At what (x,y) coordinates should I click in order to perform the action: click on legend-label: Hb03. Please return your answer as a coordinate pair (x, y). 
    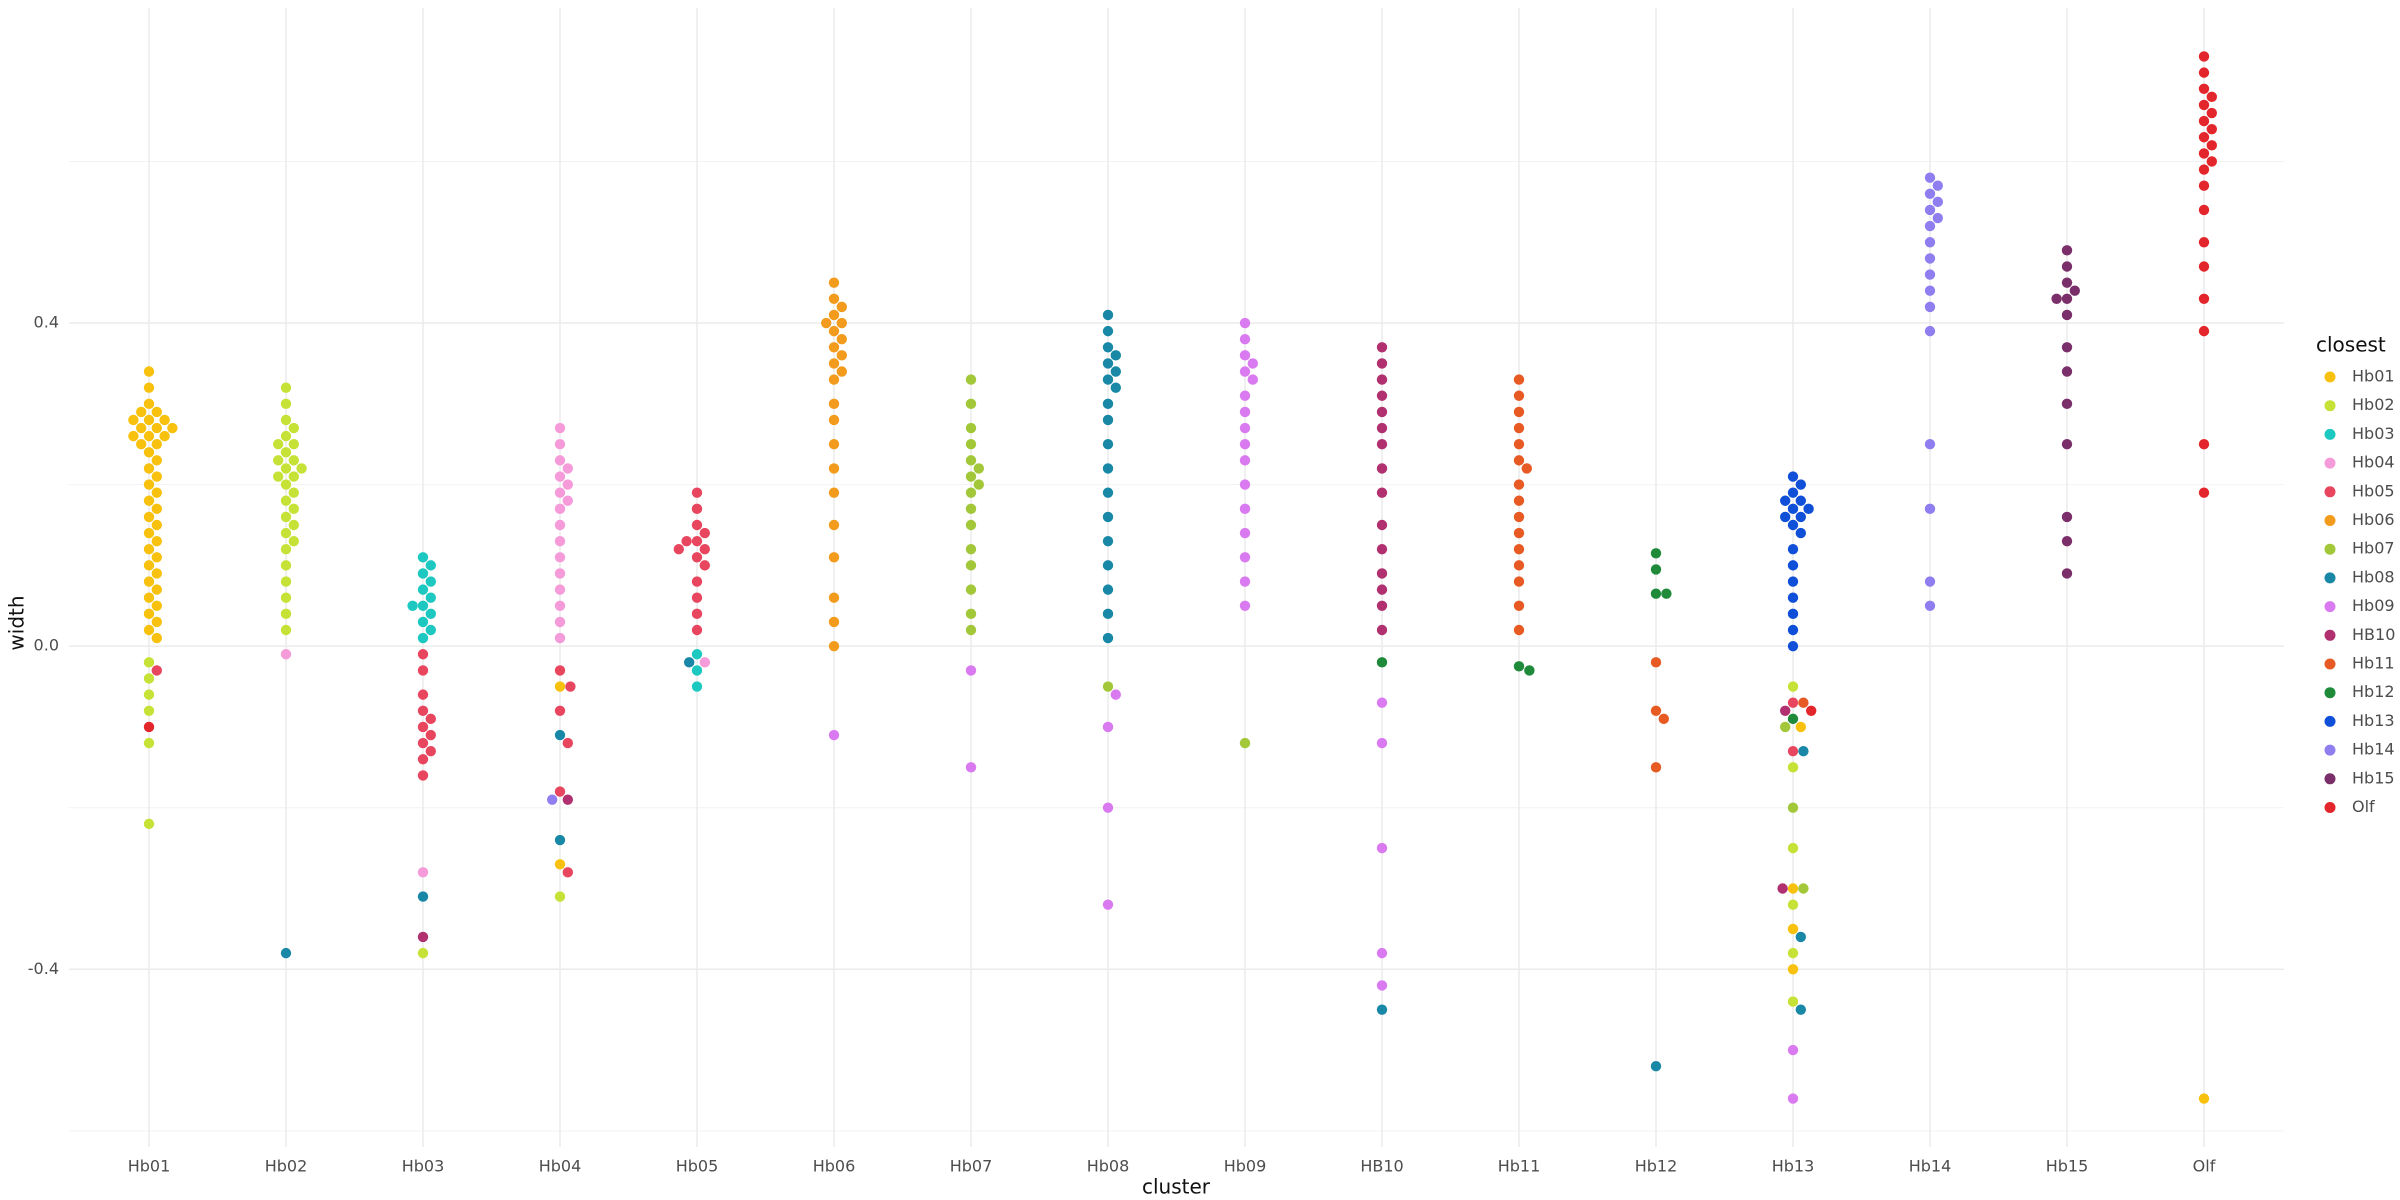
    Looking at the image, I should click on (2373, 433).